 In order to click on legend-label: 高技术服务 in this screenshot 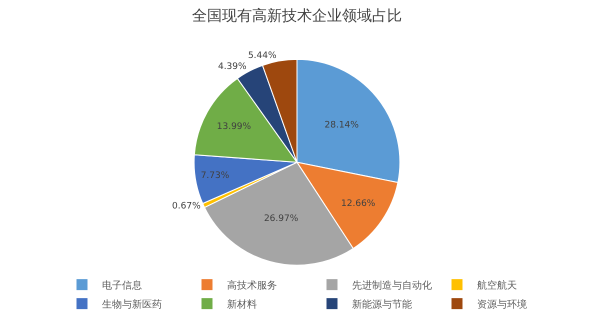, I will do `click(252, 286)`.